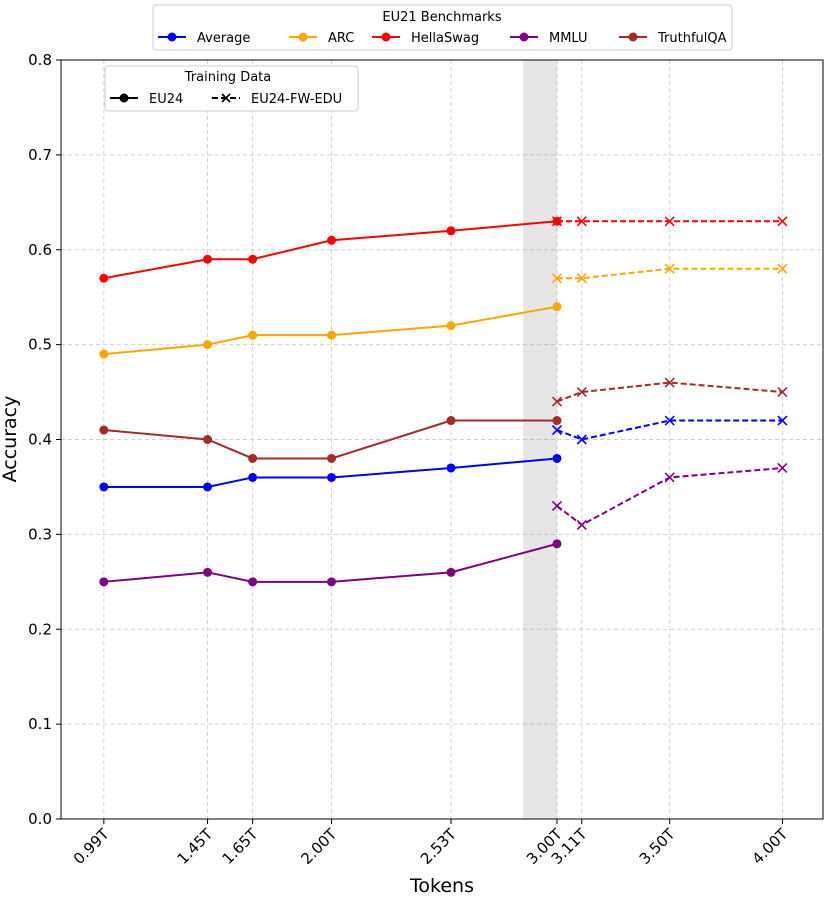 This screenshot has width=830, height=898. Describe the element at coordinates (44, 439) in the screenshot. I see `y-axis-ticks: 0.0 0.1 0.2 0.3 0.4 0.5 0.6 0.7 0.8` at that location.